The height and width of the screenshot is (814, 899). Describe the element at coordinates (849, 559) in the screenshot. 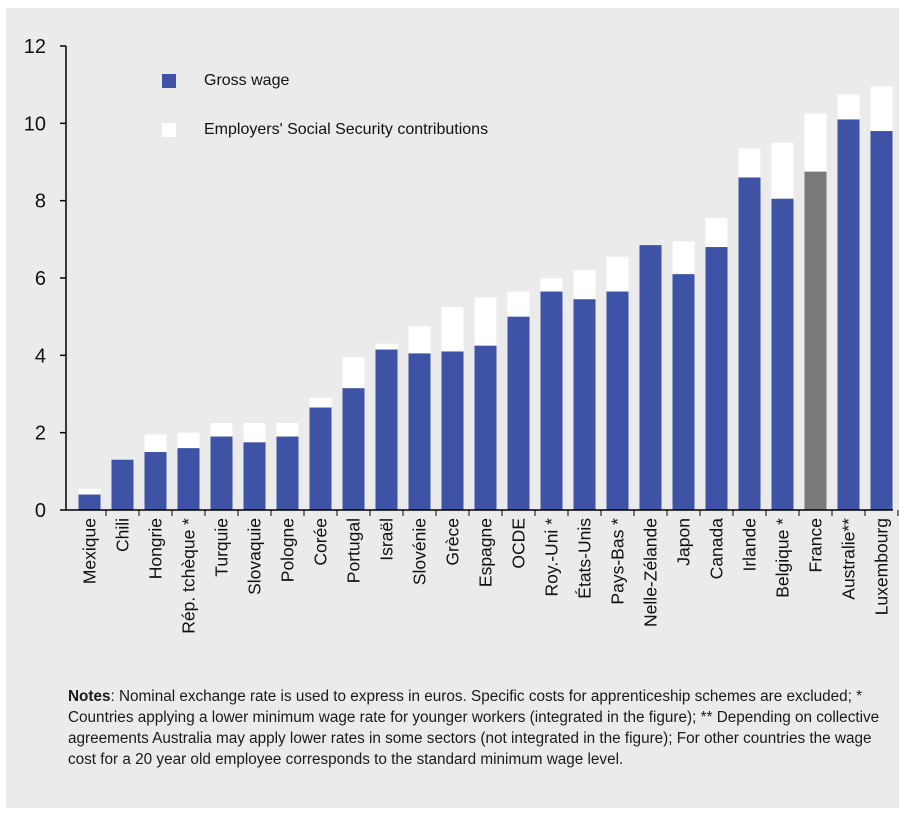

I see `x-tick-label: Australie**` at that location.